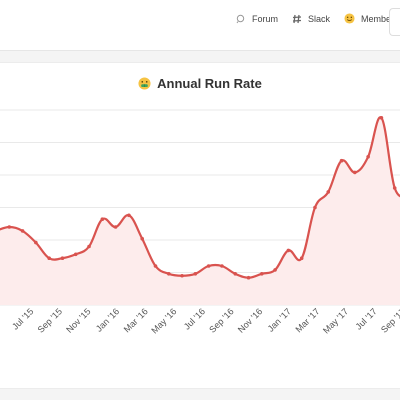 The image size is (400, 400). I want to click on chart-title: Annual Run Rate, so click(200, 83).